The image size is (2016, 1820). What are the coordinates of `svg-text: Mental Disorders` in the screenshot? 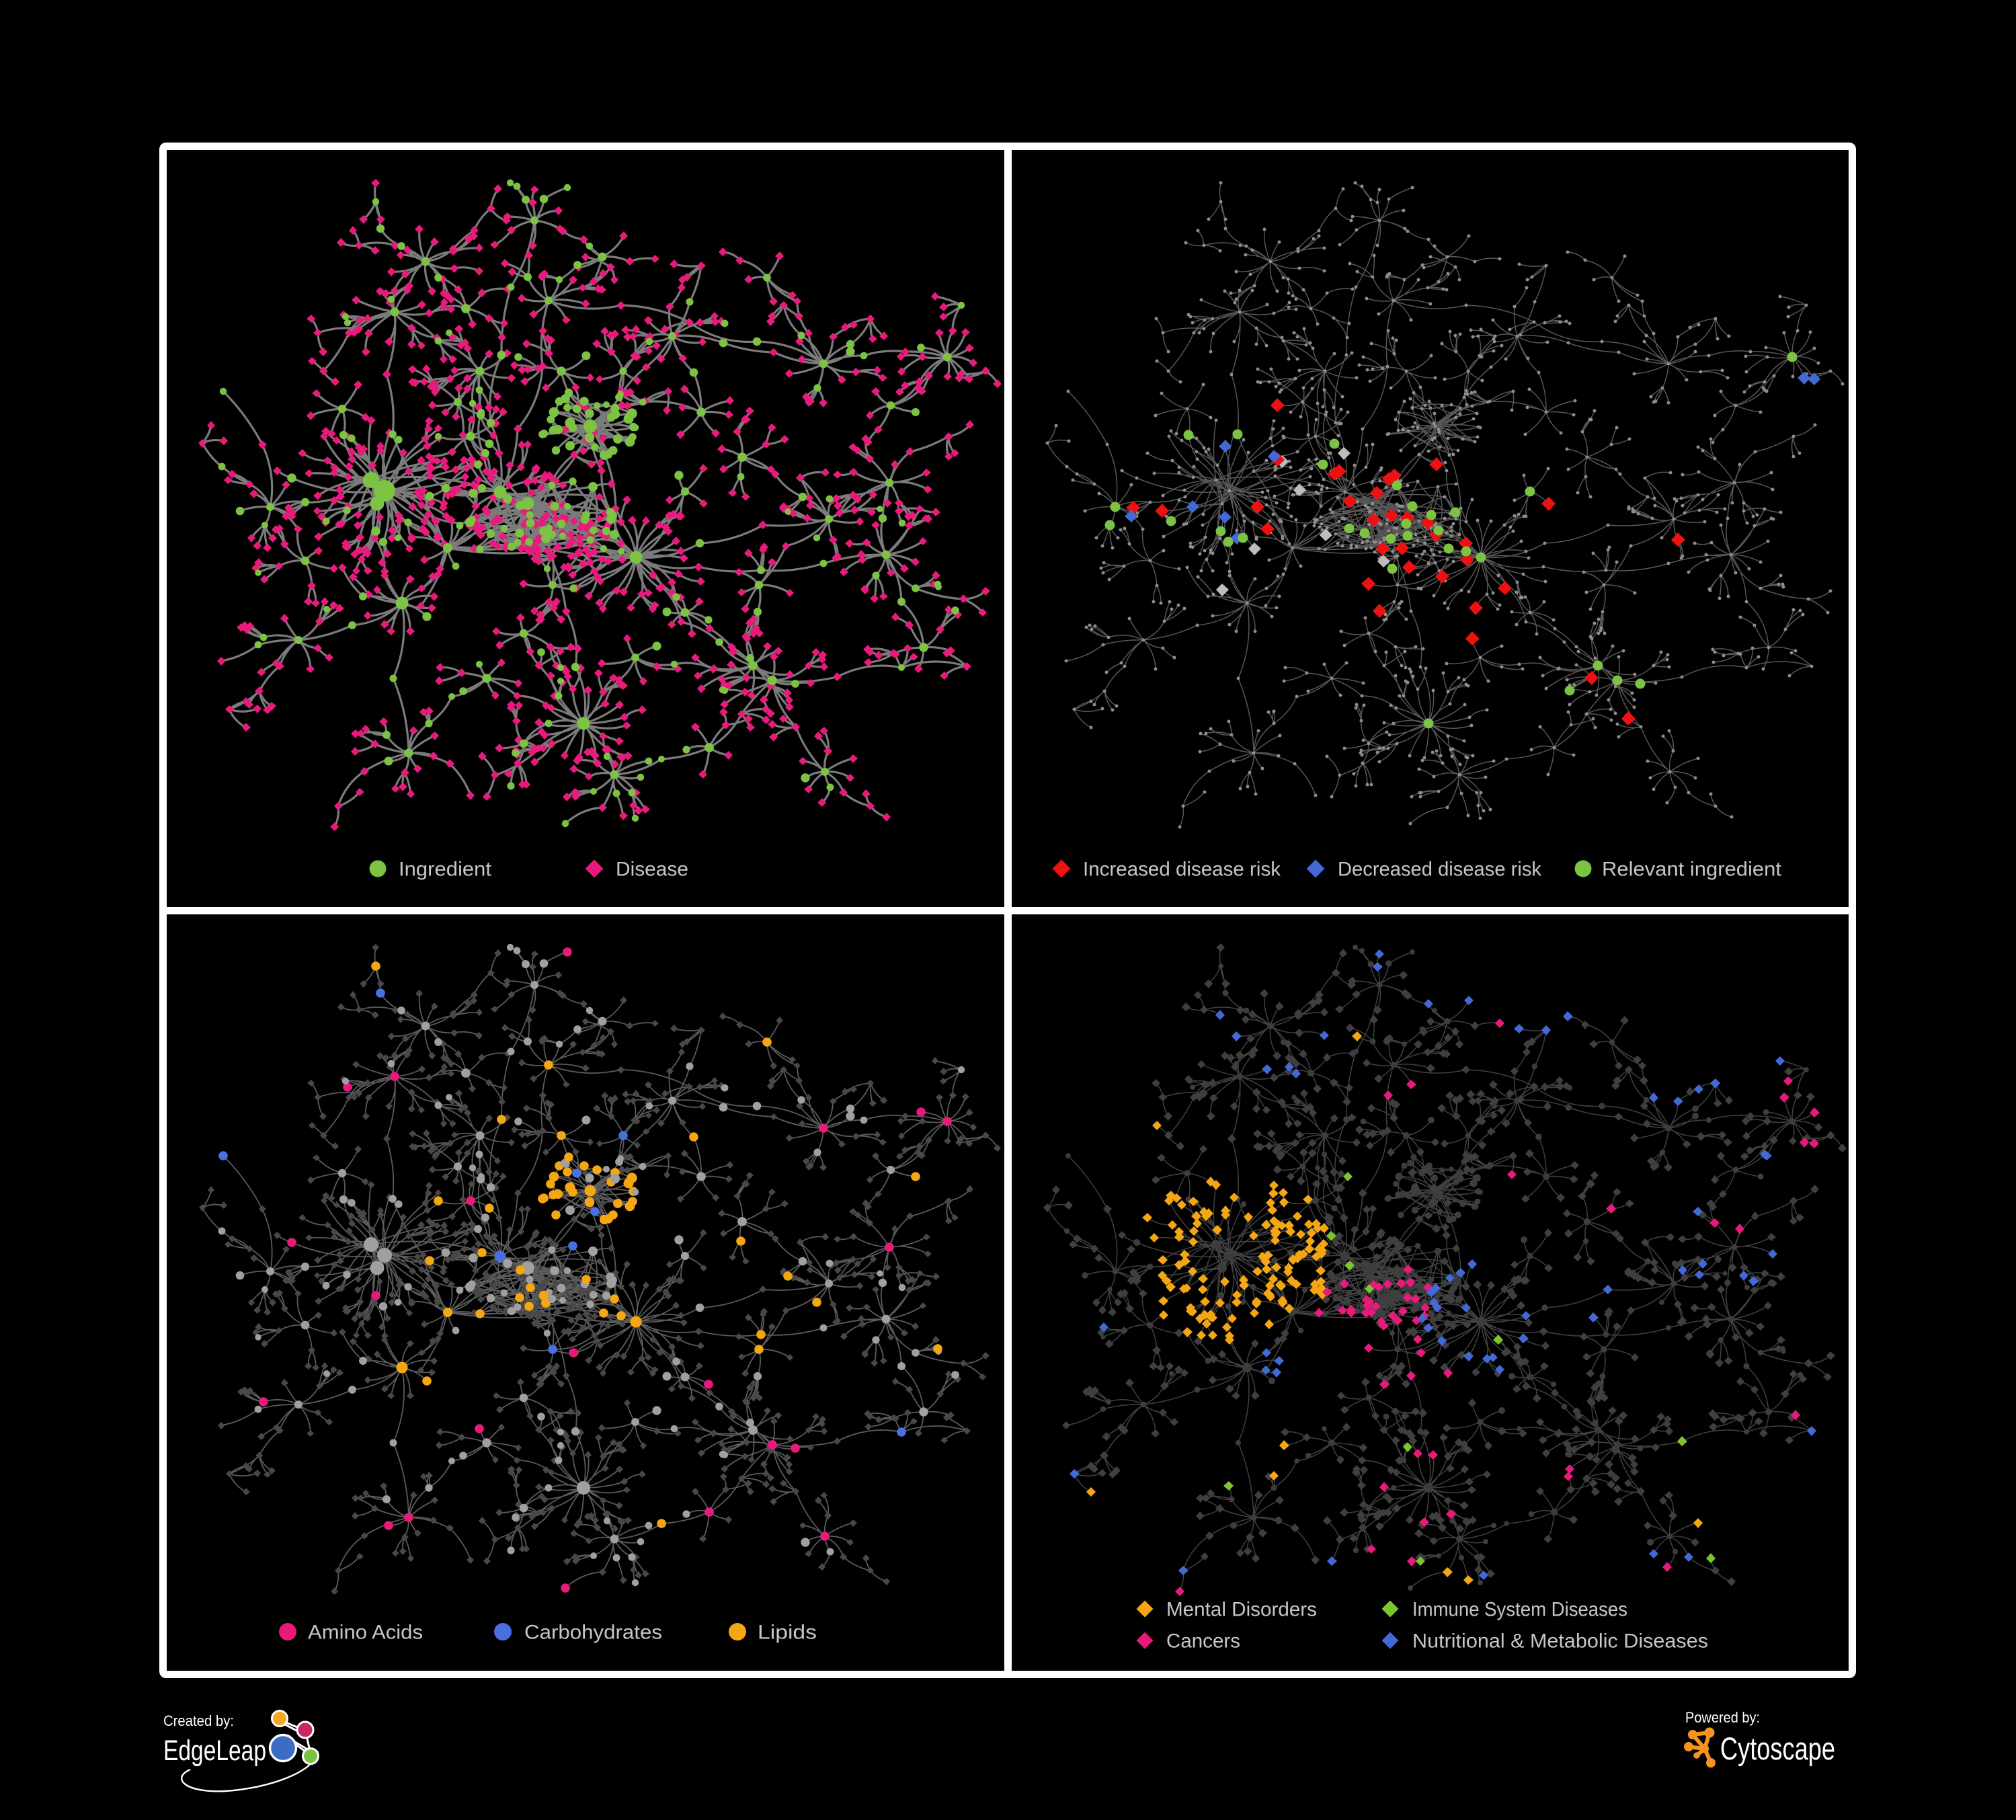 It's located at (1241, 1609).